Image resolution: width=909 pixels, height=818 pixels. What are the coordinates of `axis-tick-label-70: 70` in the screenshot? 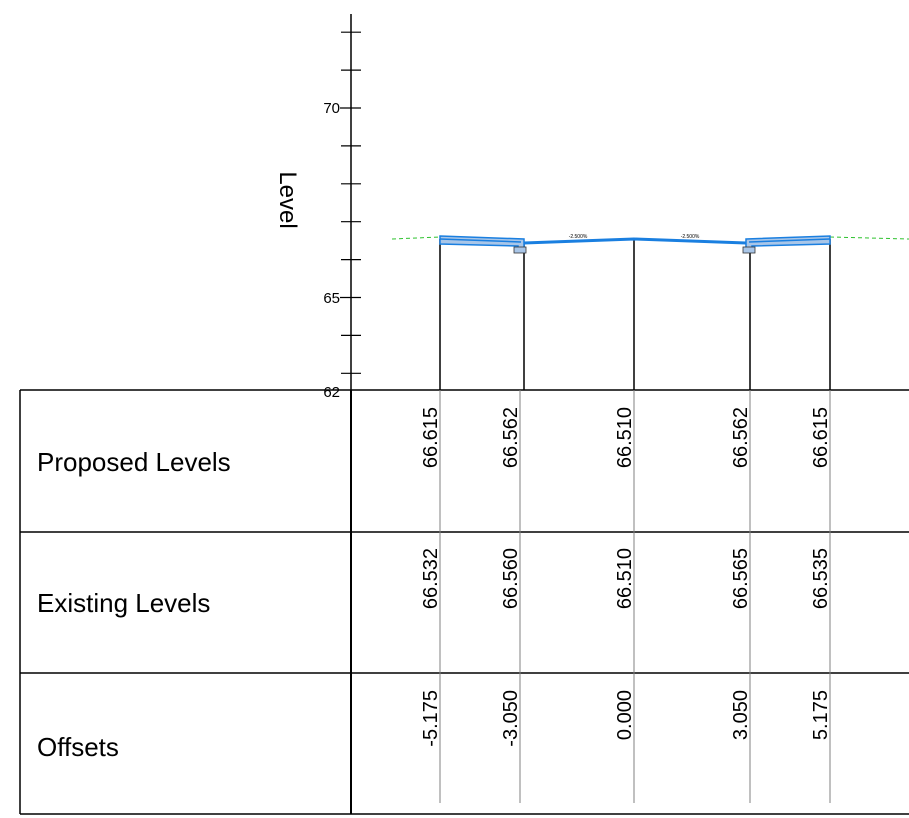 It's located at (331, 108).